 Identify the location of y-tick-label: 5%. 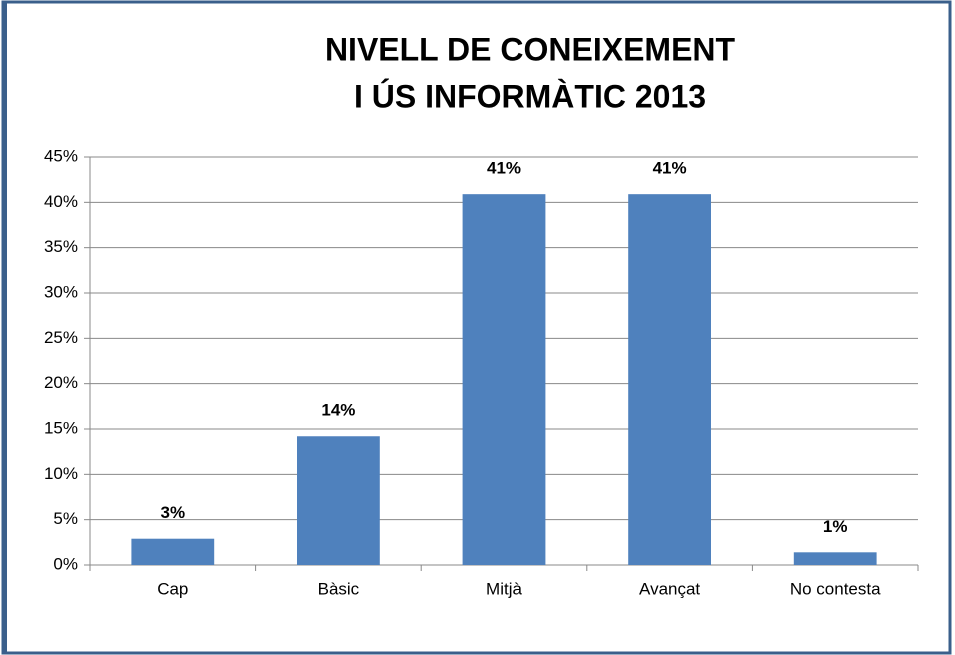
(65, 518).